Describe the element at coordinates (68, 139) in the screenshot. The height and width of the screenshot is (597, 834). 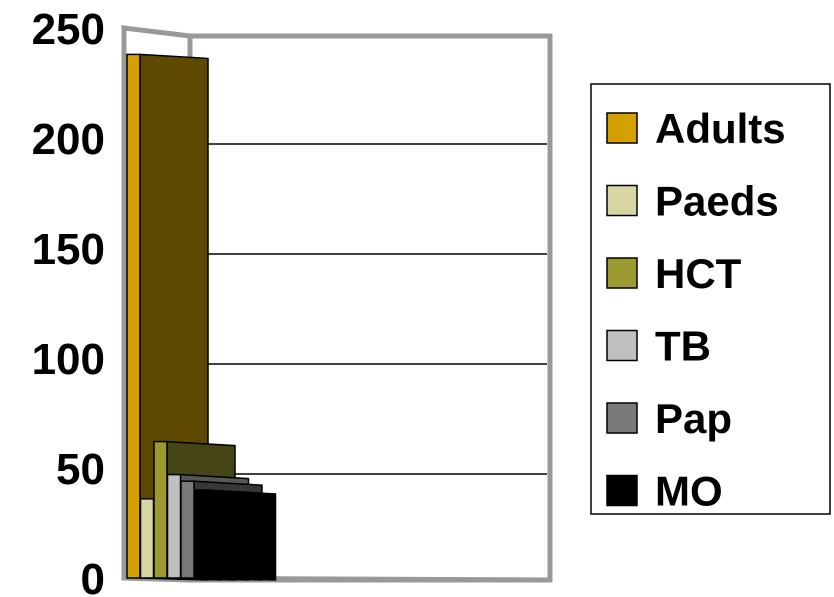
I see `y-tick-label: 200` at that location.